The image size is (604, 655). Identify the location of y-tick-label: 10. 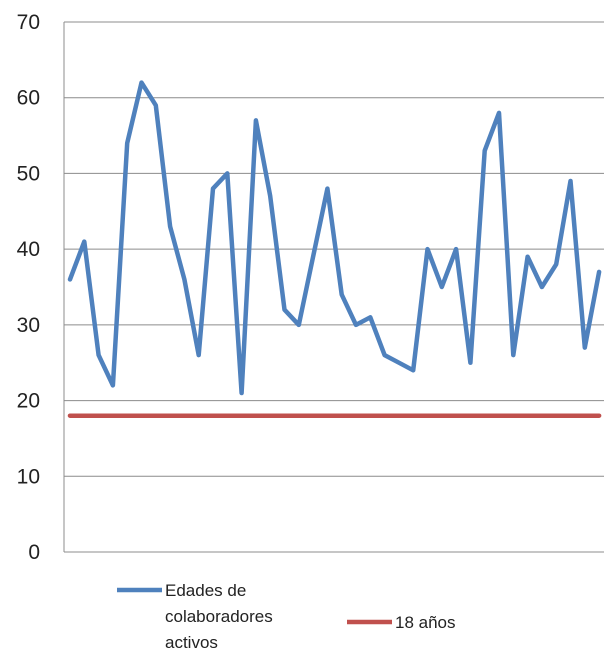
(28, 476).